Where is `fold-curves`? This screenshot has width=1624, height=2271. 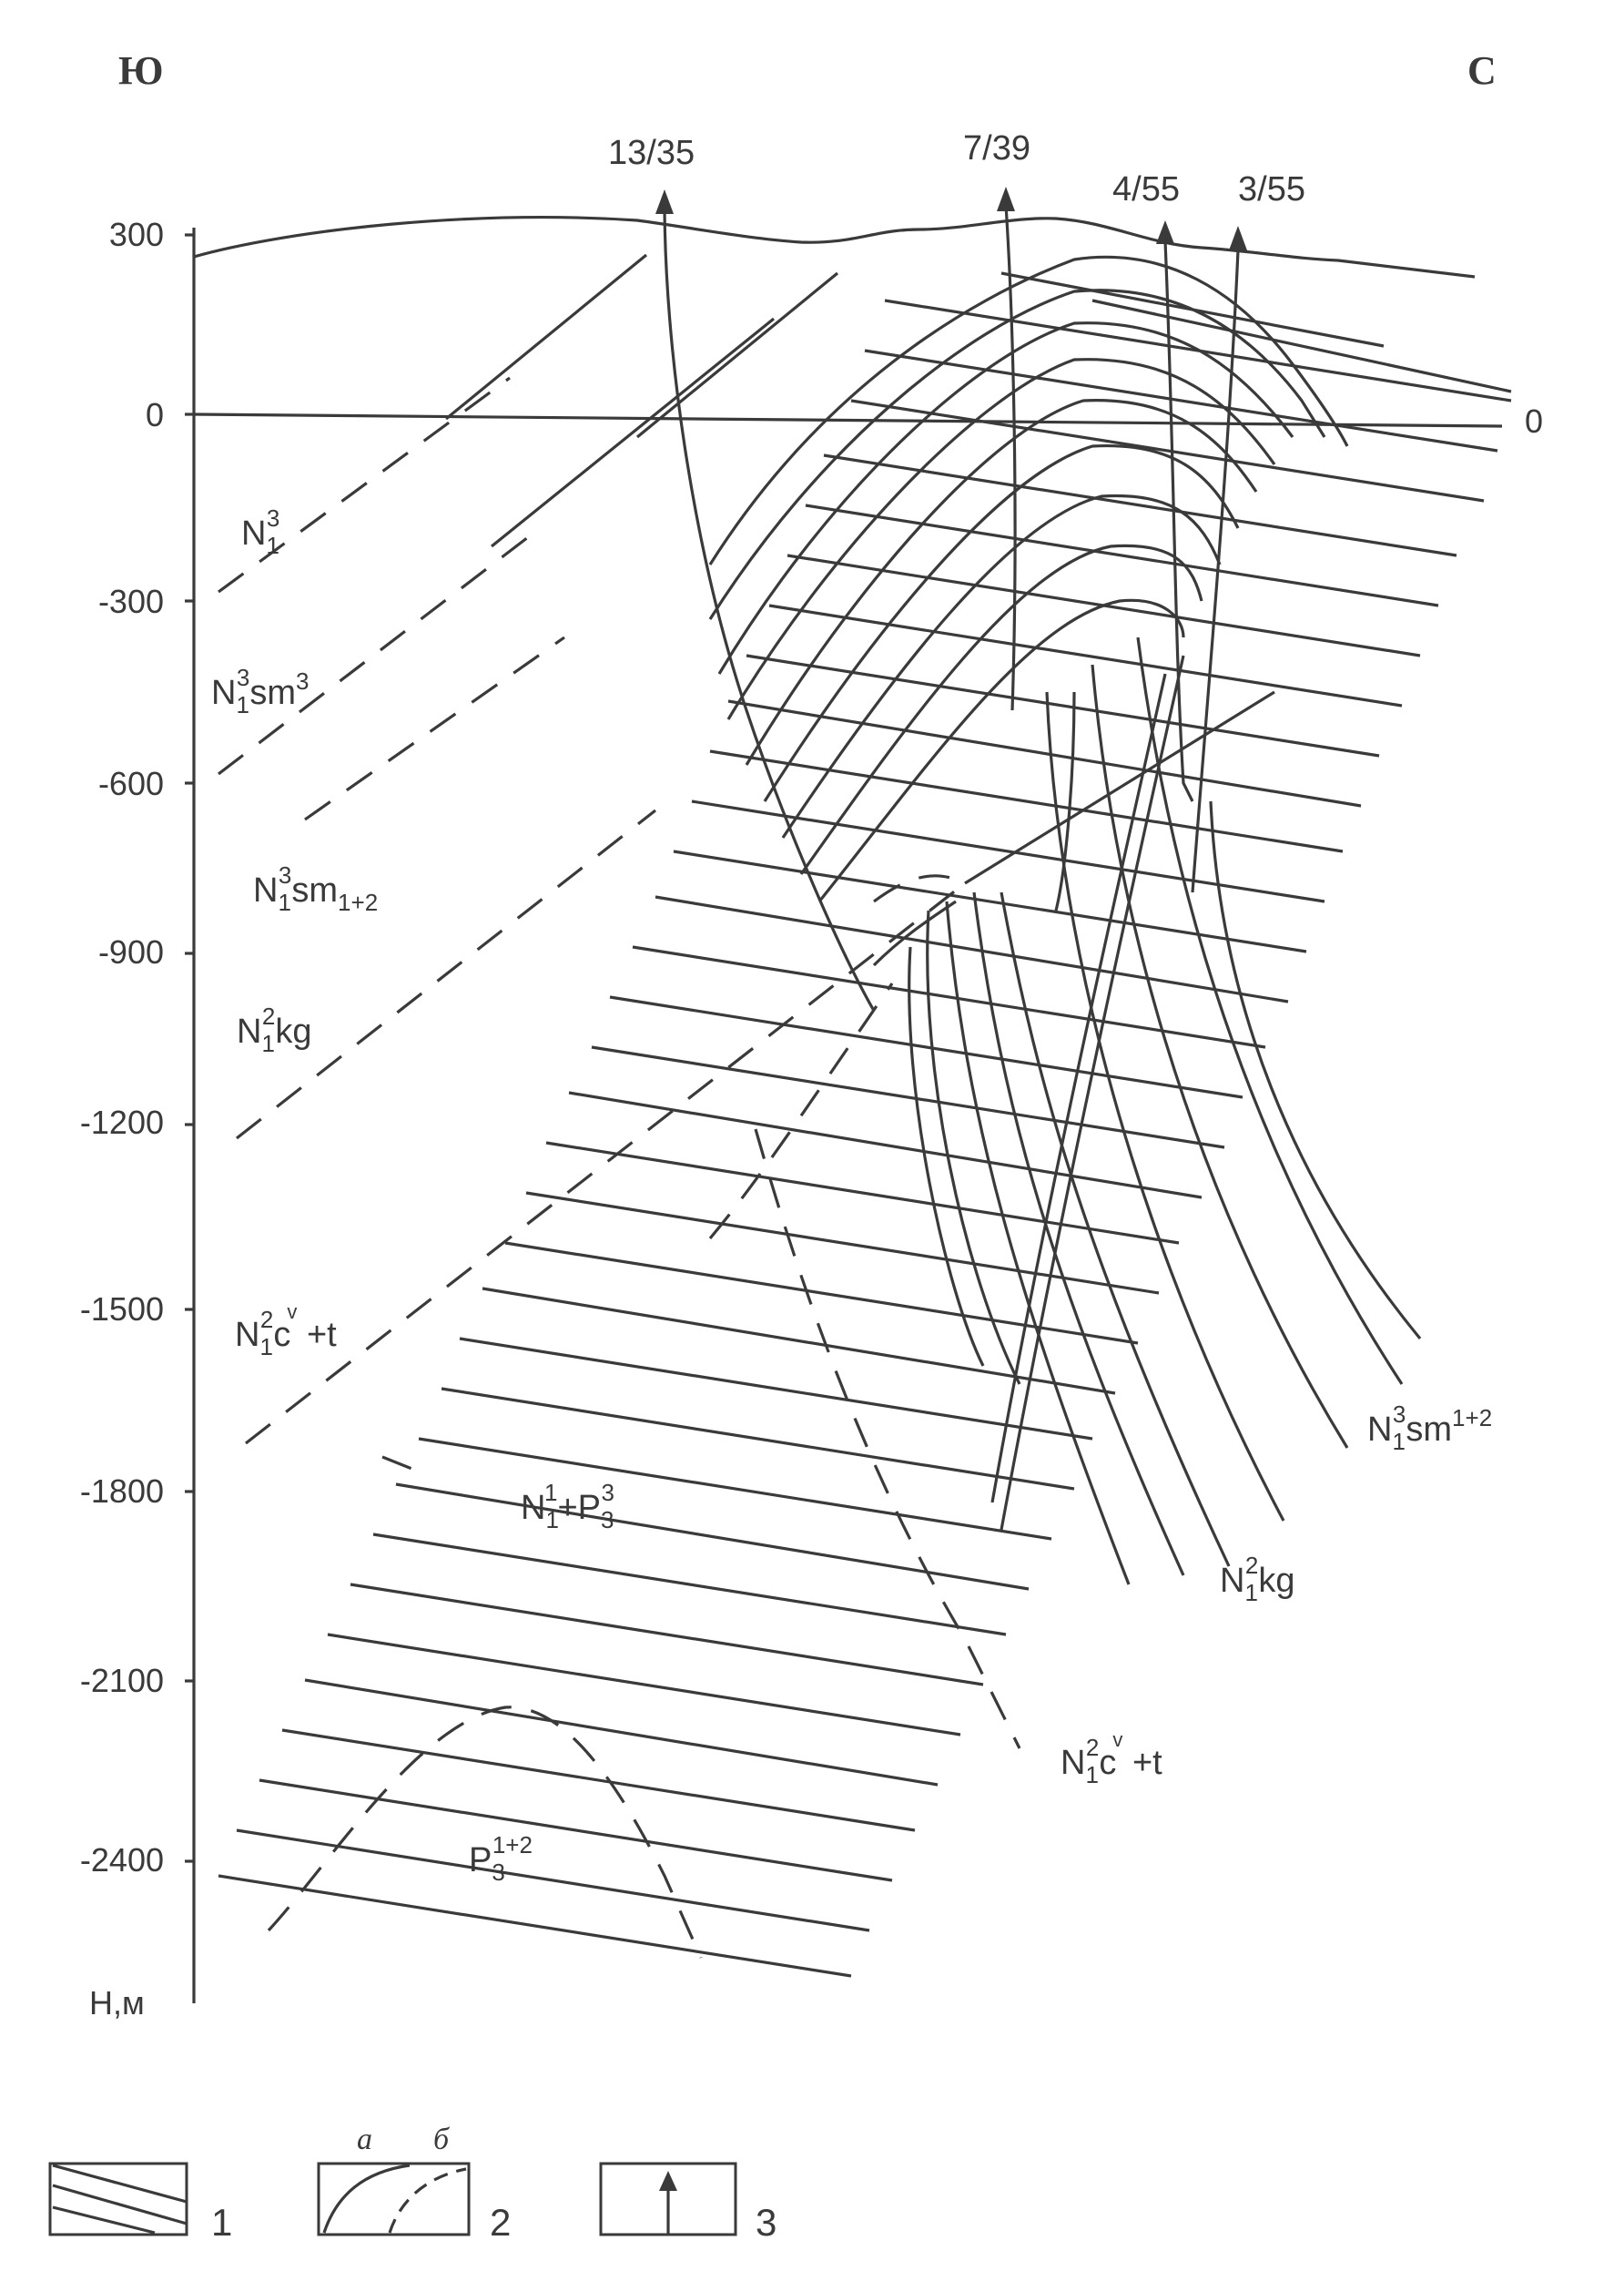
fold-curves is located at coordinates (1028, 578).